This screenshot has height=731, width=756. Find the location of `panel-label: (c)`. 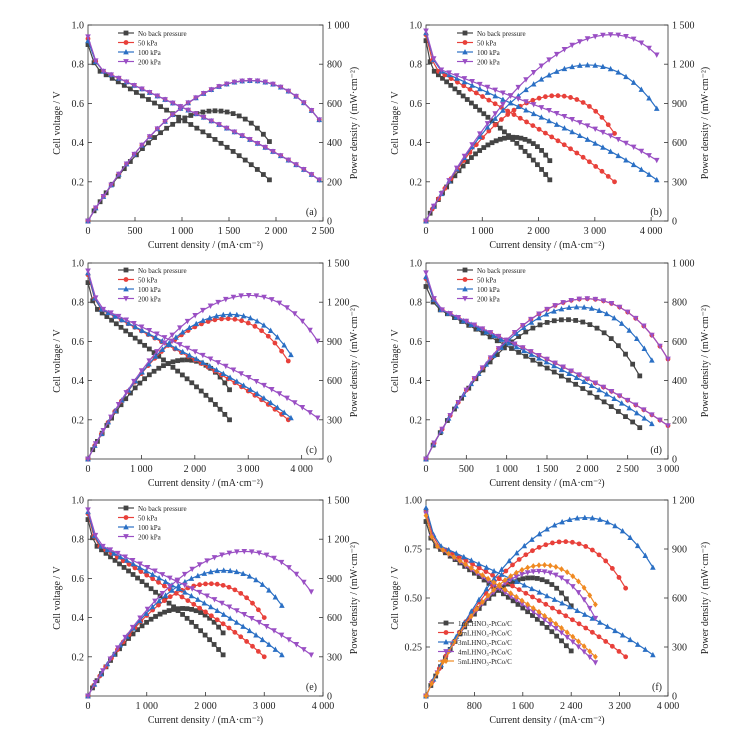

panel-label: (c) is located at coordinates (311, 450).